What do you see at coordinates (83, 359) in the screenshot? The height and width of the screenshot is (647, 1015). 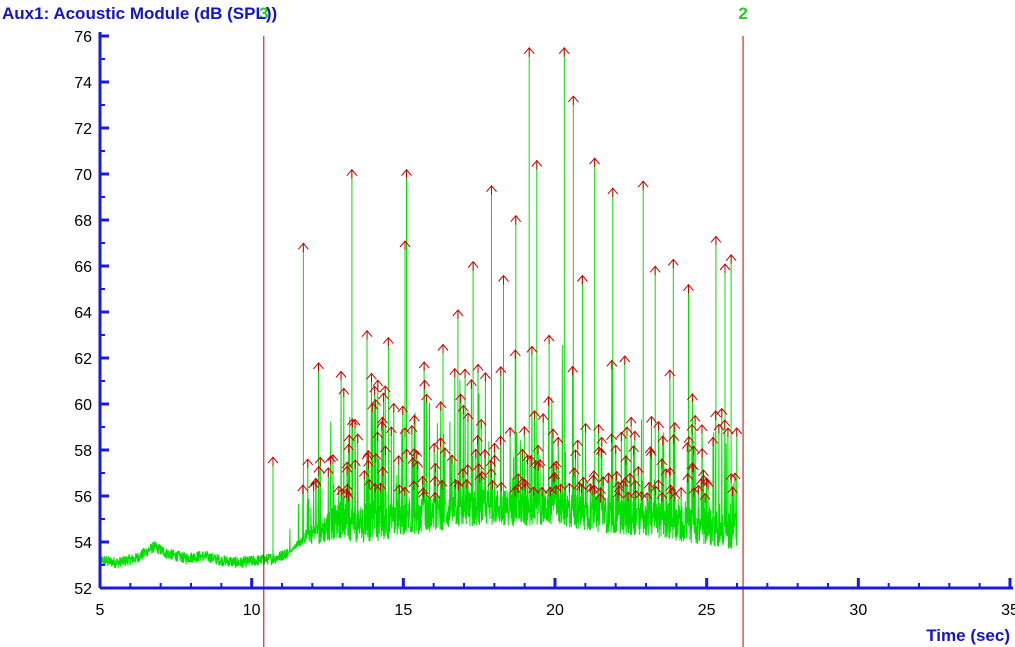 I see `y-tick-label: 62` at bounding box center [83, 359].